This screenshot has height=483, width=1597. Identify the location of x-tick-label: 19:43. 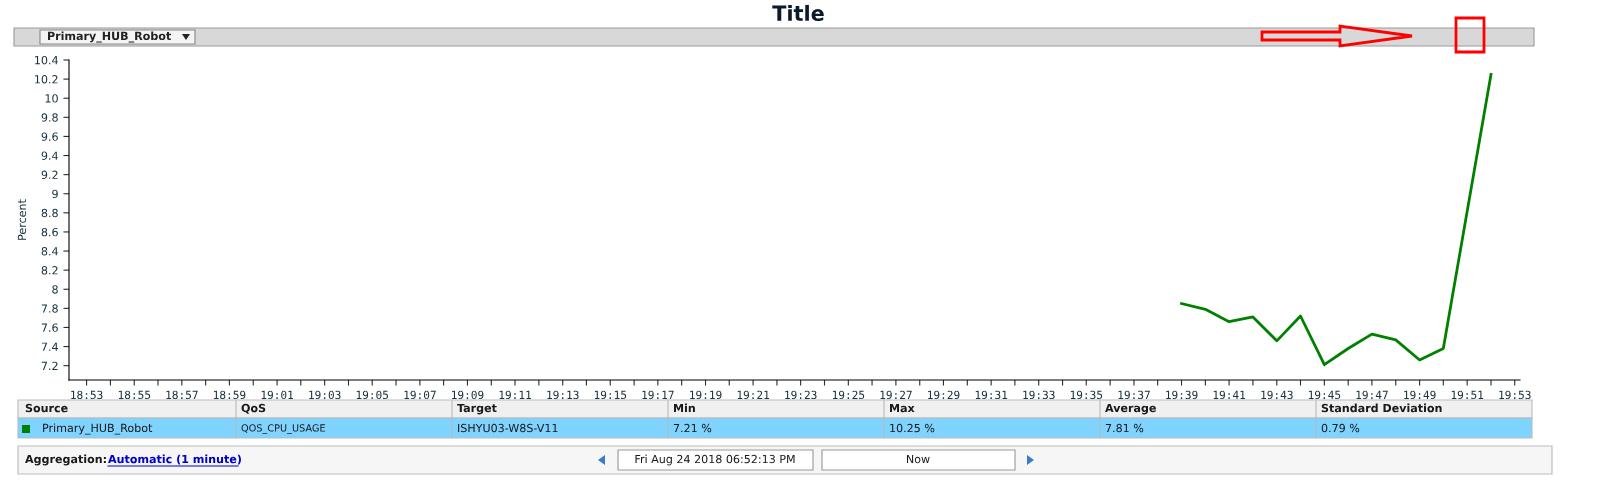
(1277, 395).